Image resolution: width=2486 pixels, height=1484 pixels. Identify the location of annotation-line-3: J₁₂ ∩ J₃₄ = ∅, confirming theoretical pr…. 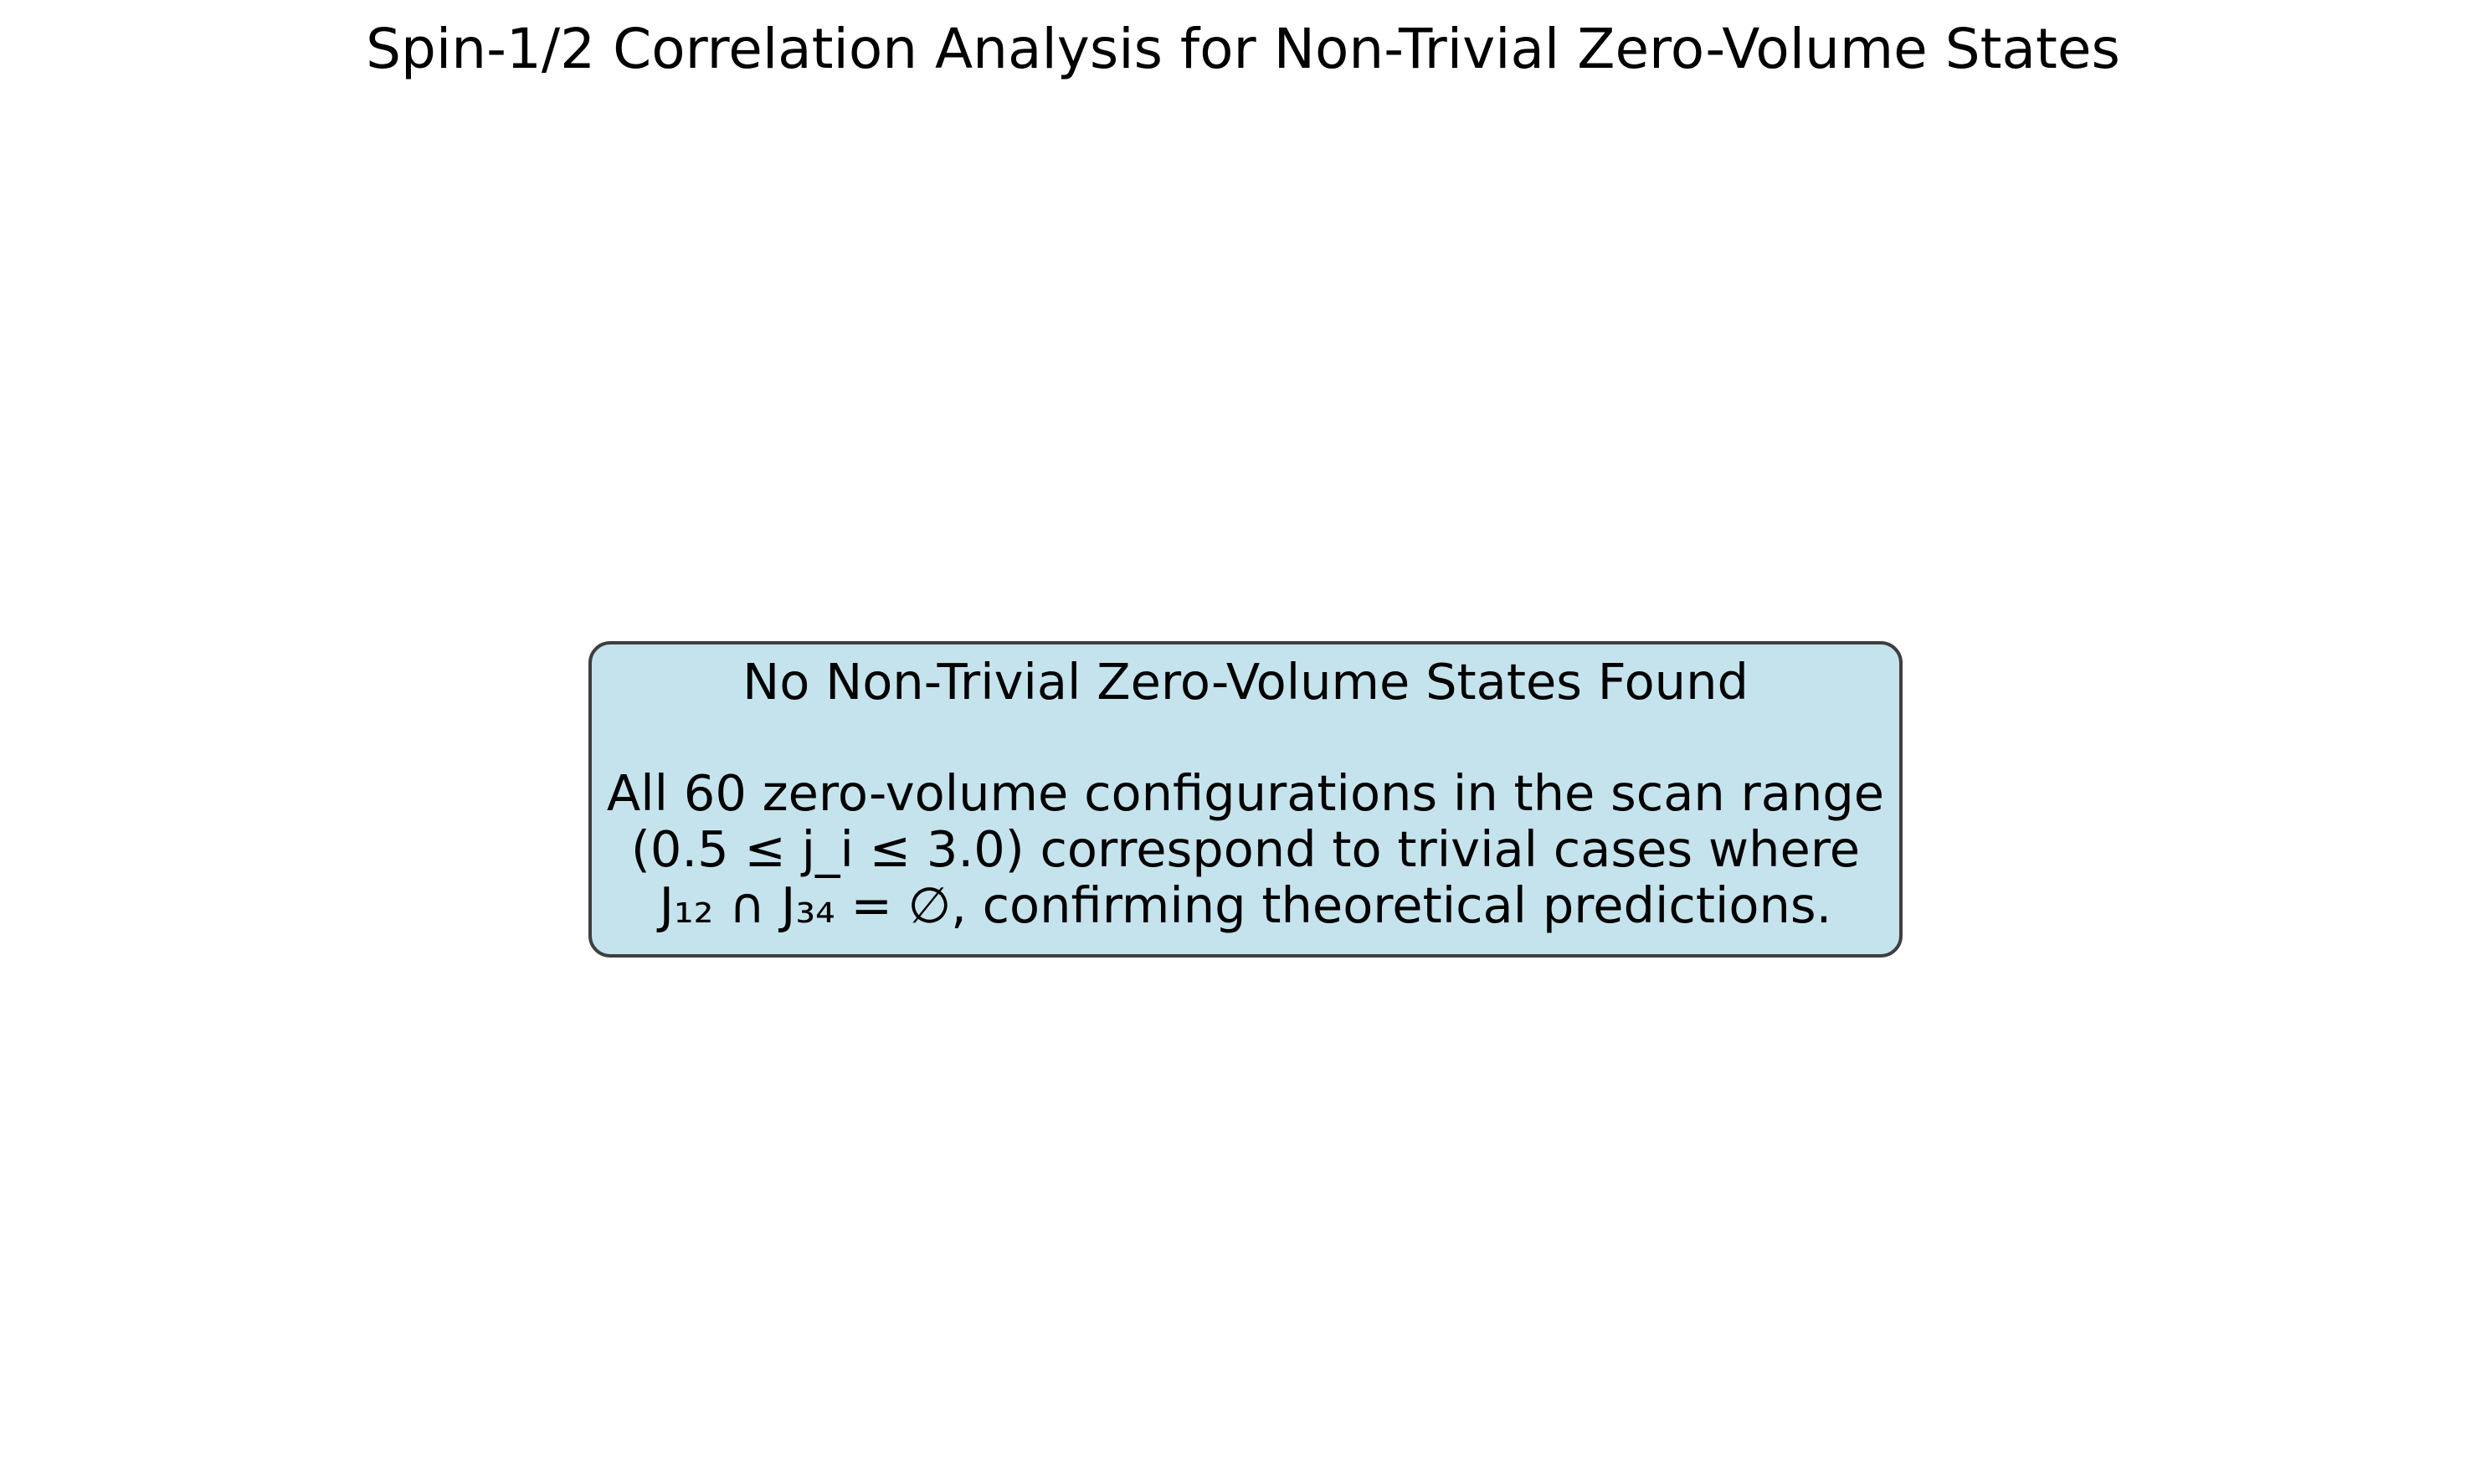
(1245, 905).